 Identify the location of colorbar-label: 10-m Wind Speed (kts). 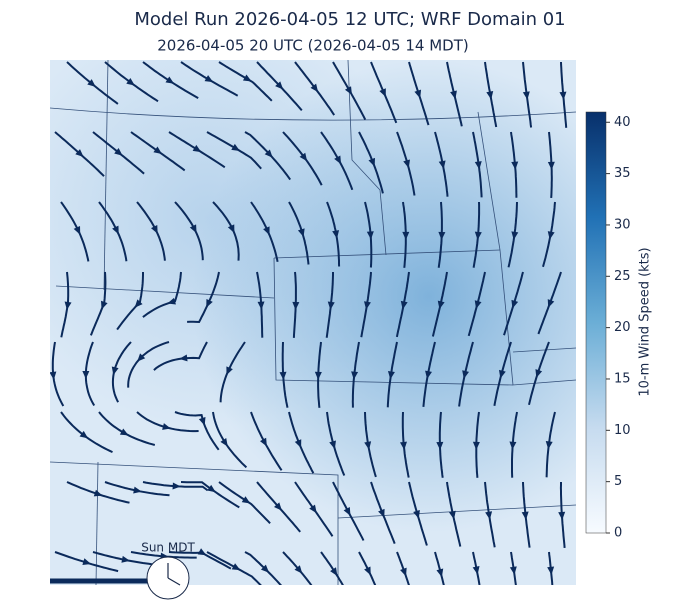
(645, 321).